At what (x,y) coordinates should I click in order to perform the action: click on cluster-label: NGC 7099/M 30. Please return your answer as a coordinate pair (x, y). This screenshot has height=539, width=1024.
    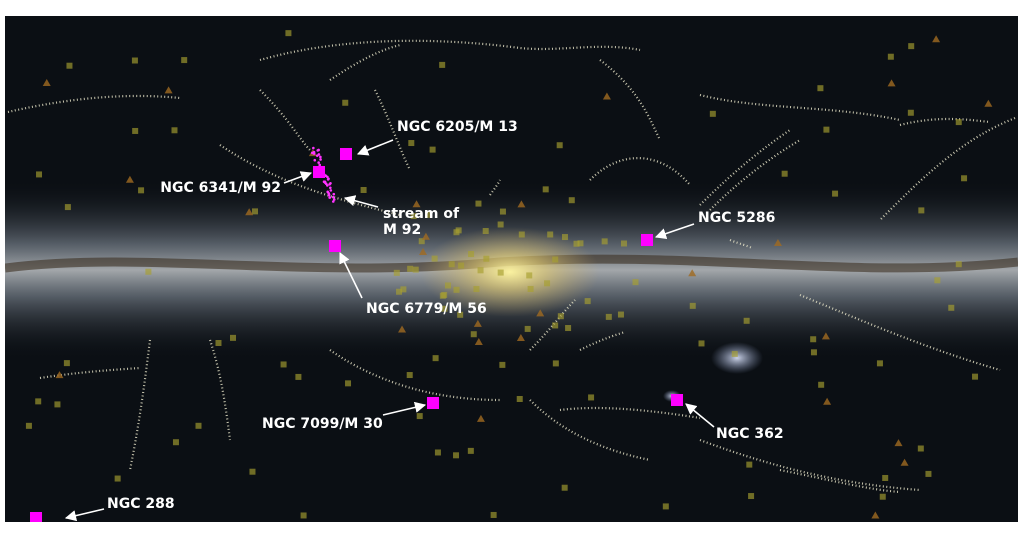
    Looking at the image, I should click on (322, 424).